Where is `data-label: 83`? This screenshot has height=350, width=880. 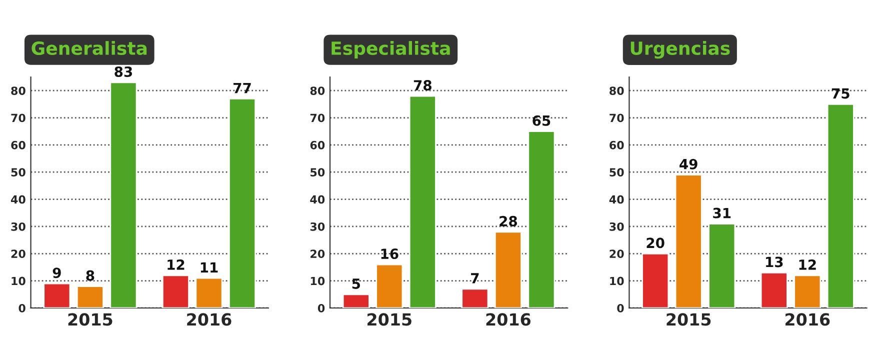 data-label: 83 is located at coordinates (123, 71).